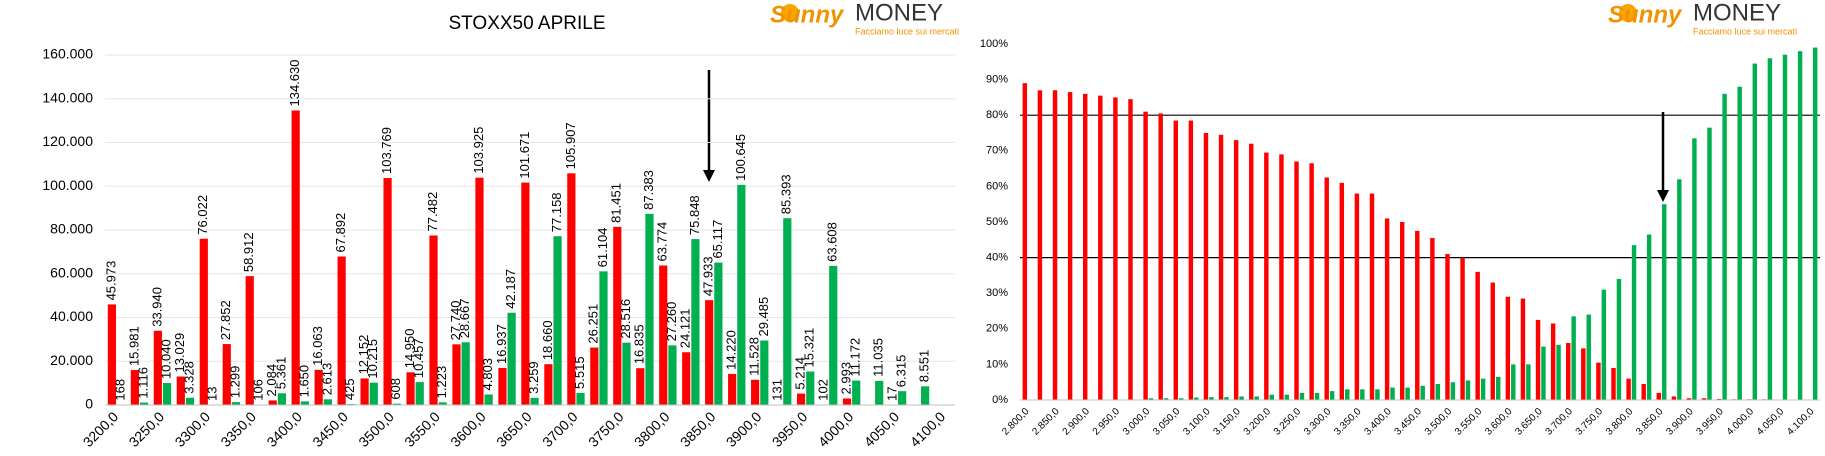  I want to click on data-label: 16.835, so click(639, 344).